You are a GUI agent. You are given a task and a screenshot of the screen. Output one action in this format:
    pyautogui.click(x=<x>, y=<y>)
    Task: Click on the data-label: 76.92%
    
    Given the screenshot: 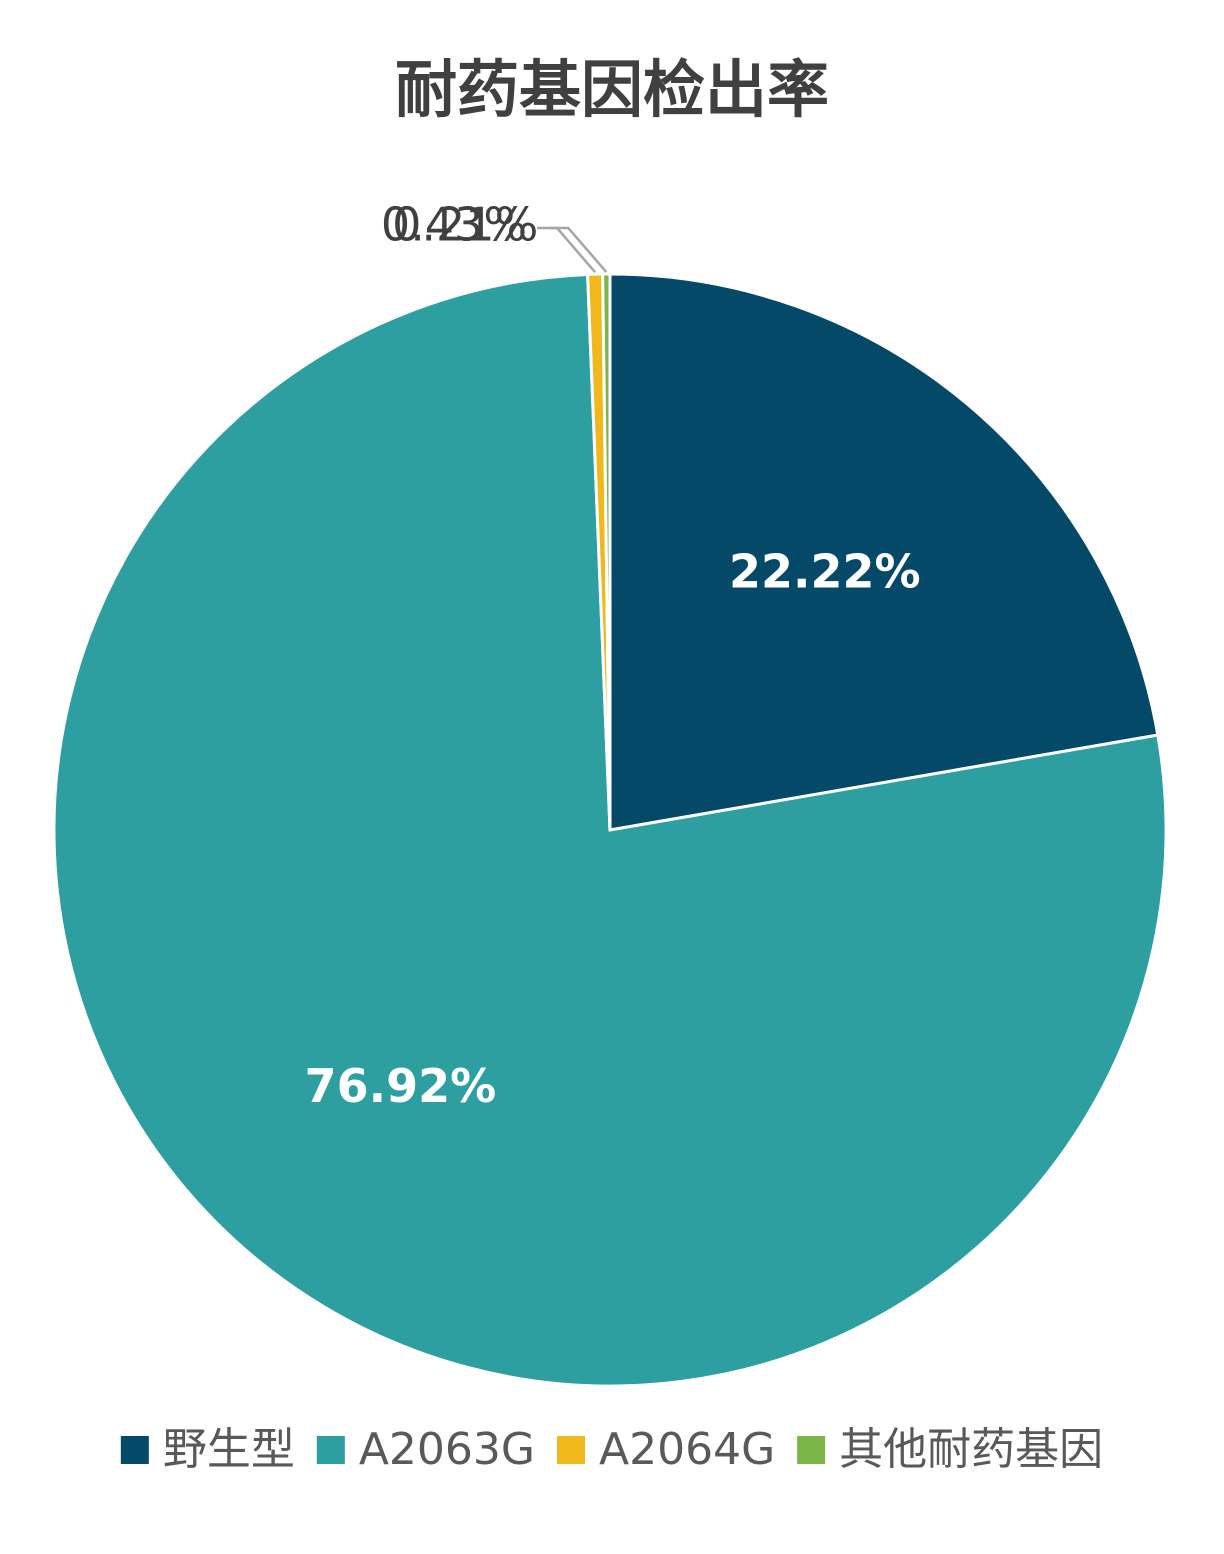 What is the action you would take?
    pyautogui.click(x=401, y=1086)
    